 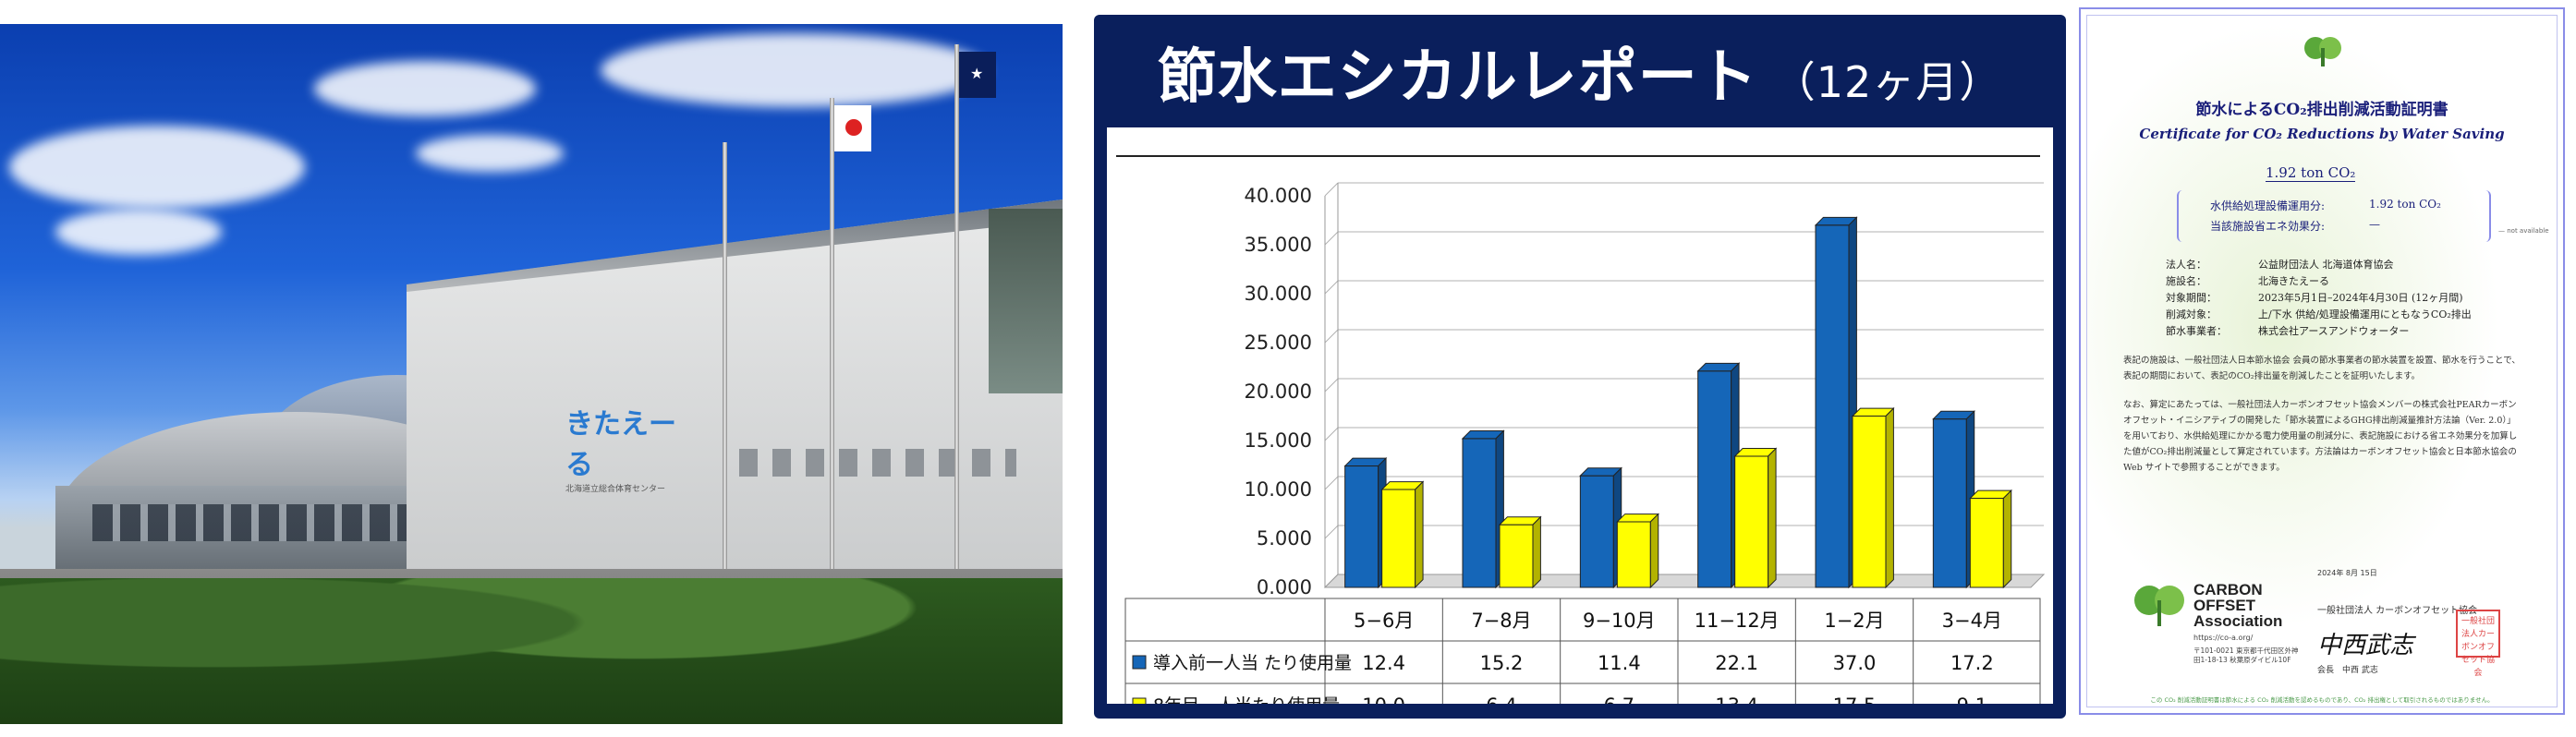 What do you see at coordinates (852, 128) in the screenshot?
I see `japan-flag-icon` at bounding box center [852, 128].